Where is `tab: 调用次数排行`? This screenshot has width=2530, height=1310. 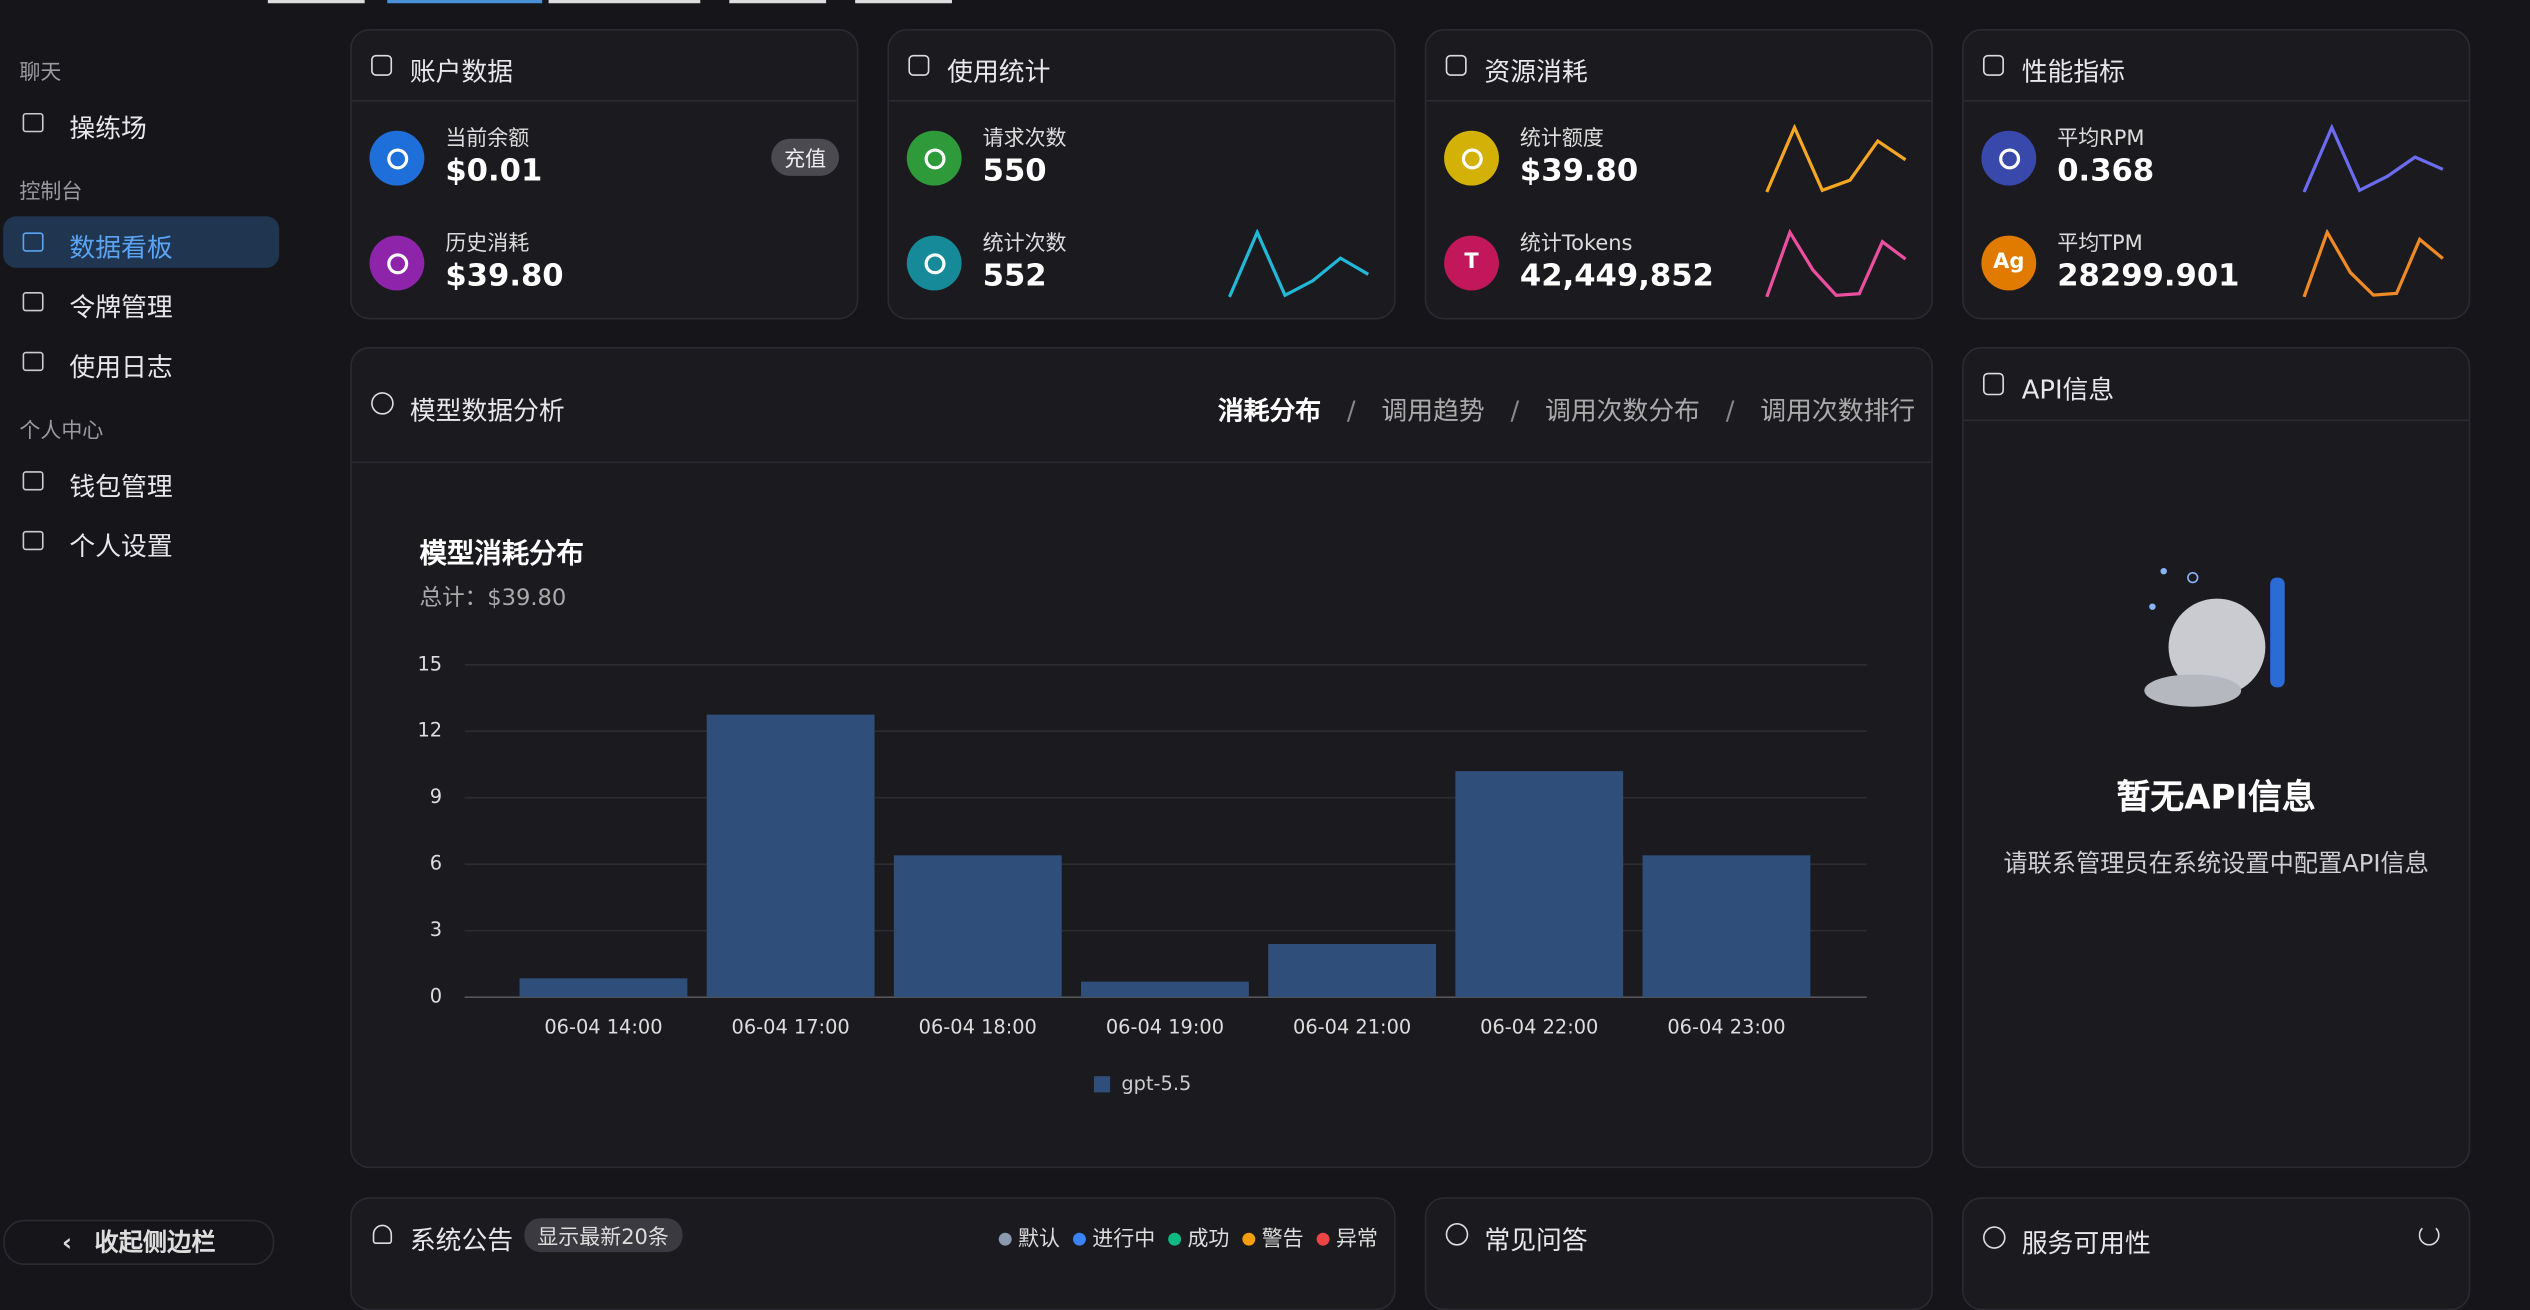
tab: 调用次数排行 is located at coordinates (1838, 410).